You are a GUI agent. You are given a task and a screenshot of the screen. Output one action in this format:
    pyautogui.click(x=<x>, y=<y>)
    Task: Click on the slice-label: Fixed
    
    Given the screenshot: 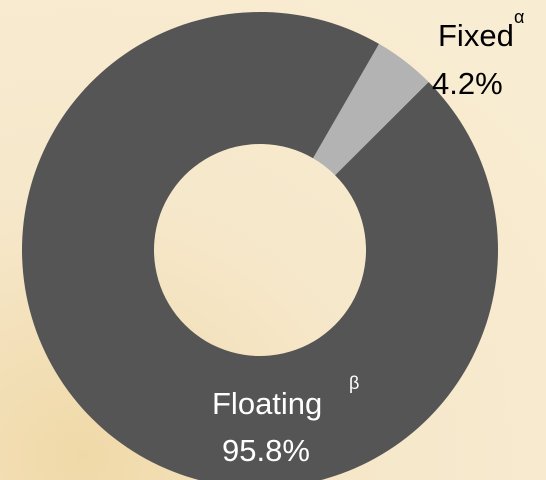 What is the action you would take?
    pyautogui.click(x=476, y=35)
    